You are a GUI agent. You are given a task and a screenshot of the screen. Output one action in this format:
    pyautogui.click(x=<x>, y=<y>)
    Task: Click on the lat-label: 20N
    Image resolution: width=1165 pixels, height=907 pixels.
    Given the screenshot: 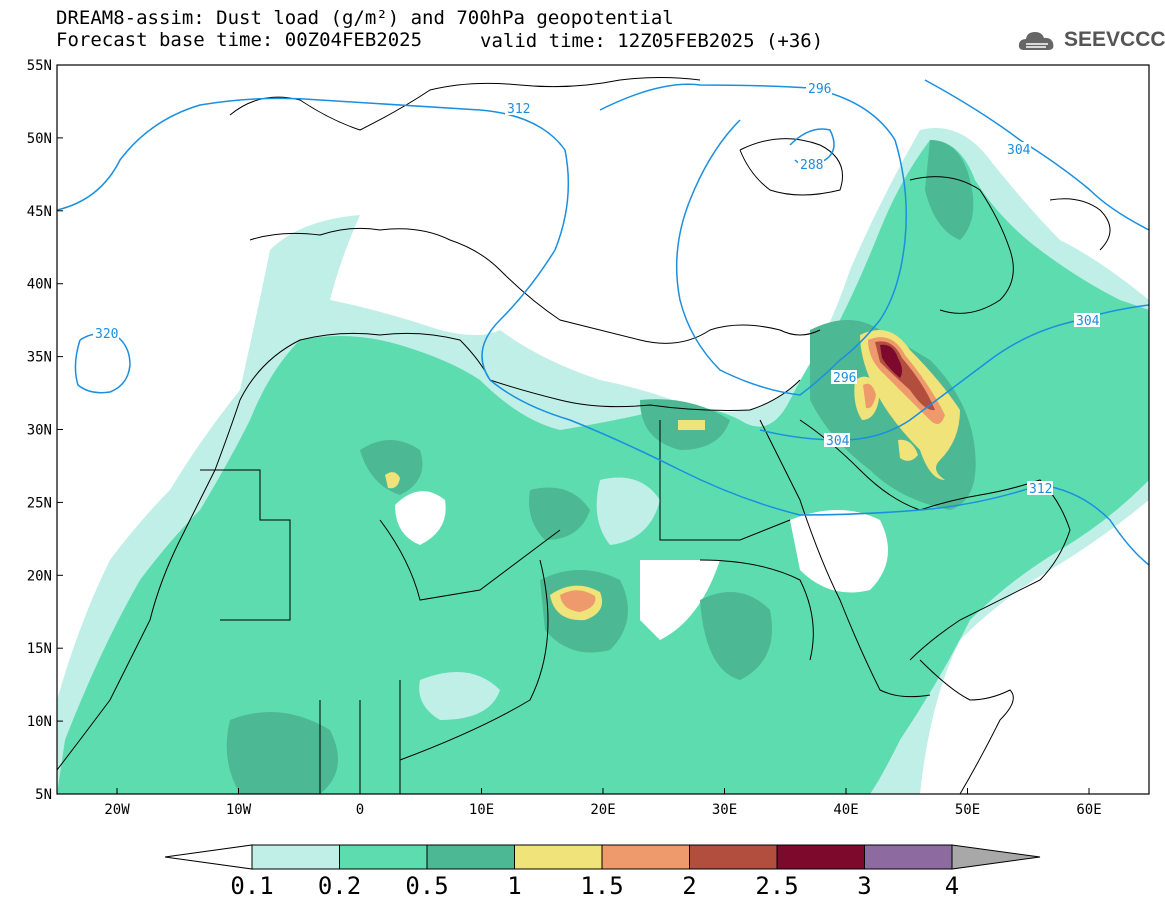 What is the action you would take?
    pyautogui.click(x=39, y=576)
    